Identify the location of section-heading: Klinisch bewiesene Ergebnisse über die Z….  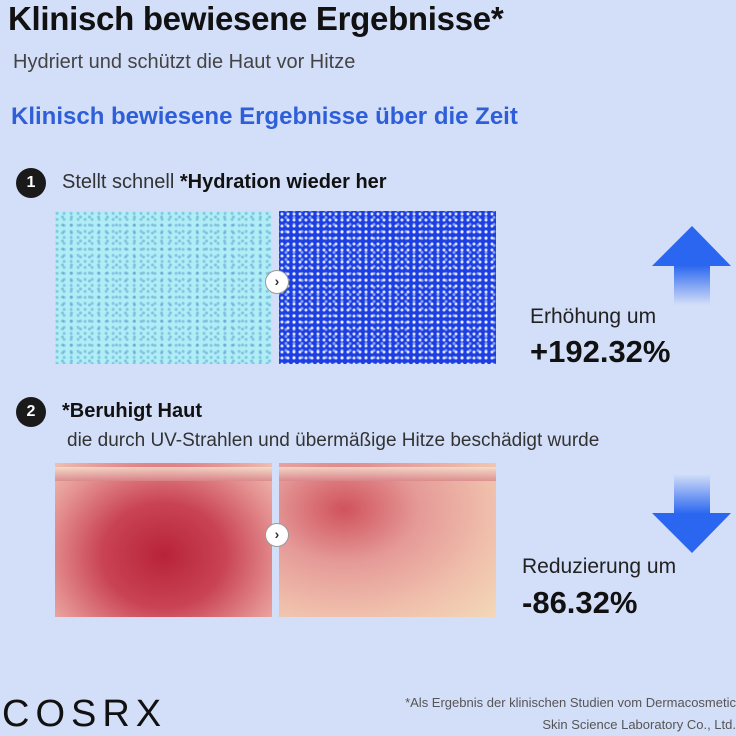
(264, 116).